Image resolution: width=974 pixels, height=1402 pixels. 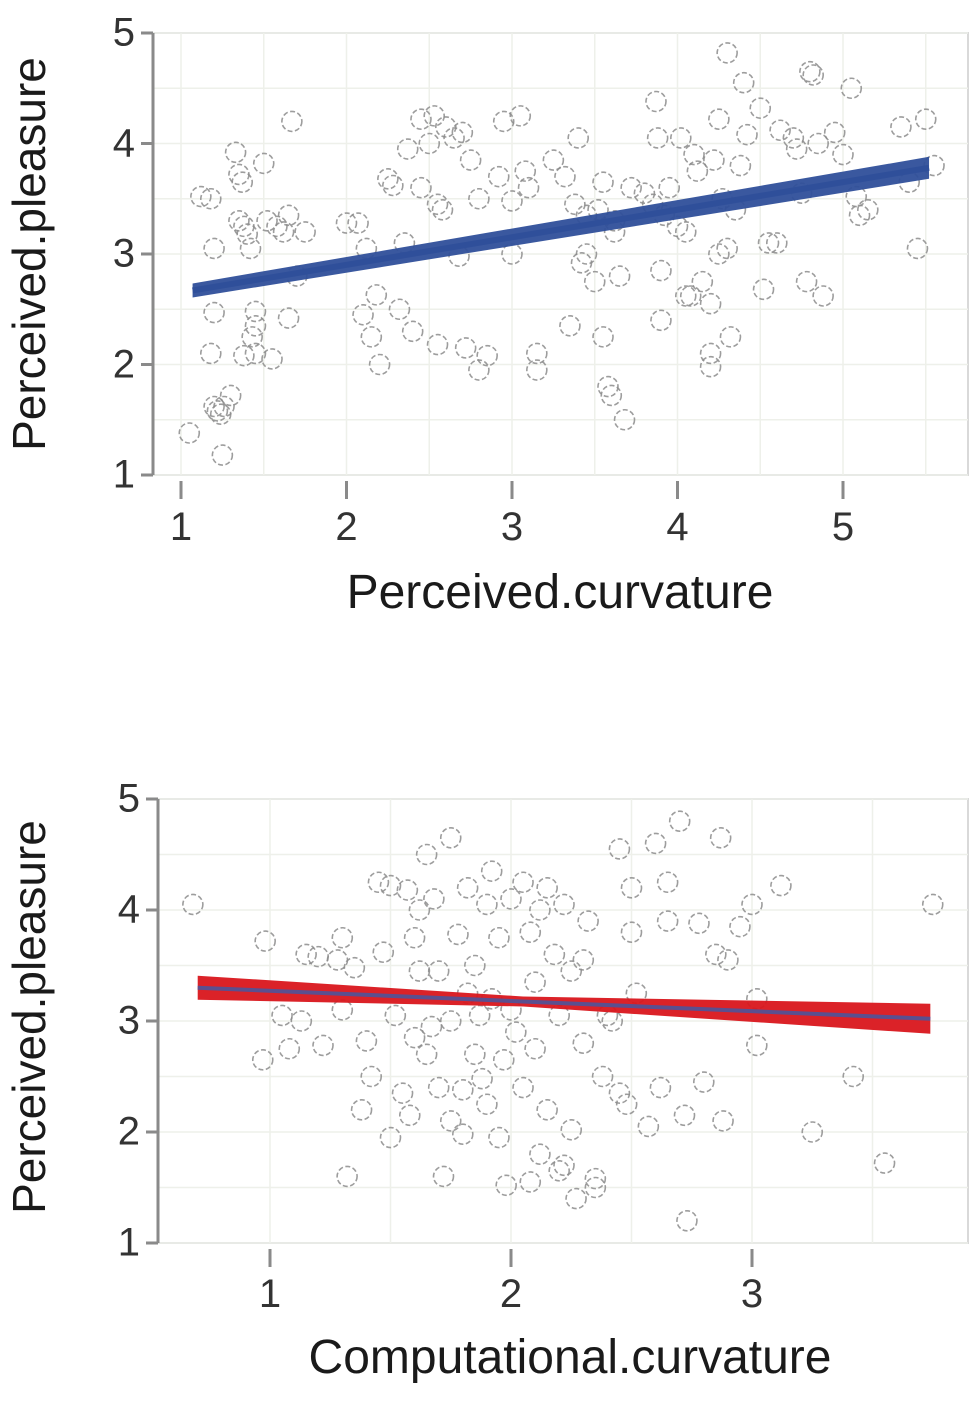 What do you see at coordinates (123, 32) in the screenshot?
I see `top-y-tick-label: 5` at bounding box center [123, 32].